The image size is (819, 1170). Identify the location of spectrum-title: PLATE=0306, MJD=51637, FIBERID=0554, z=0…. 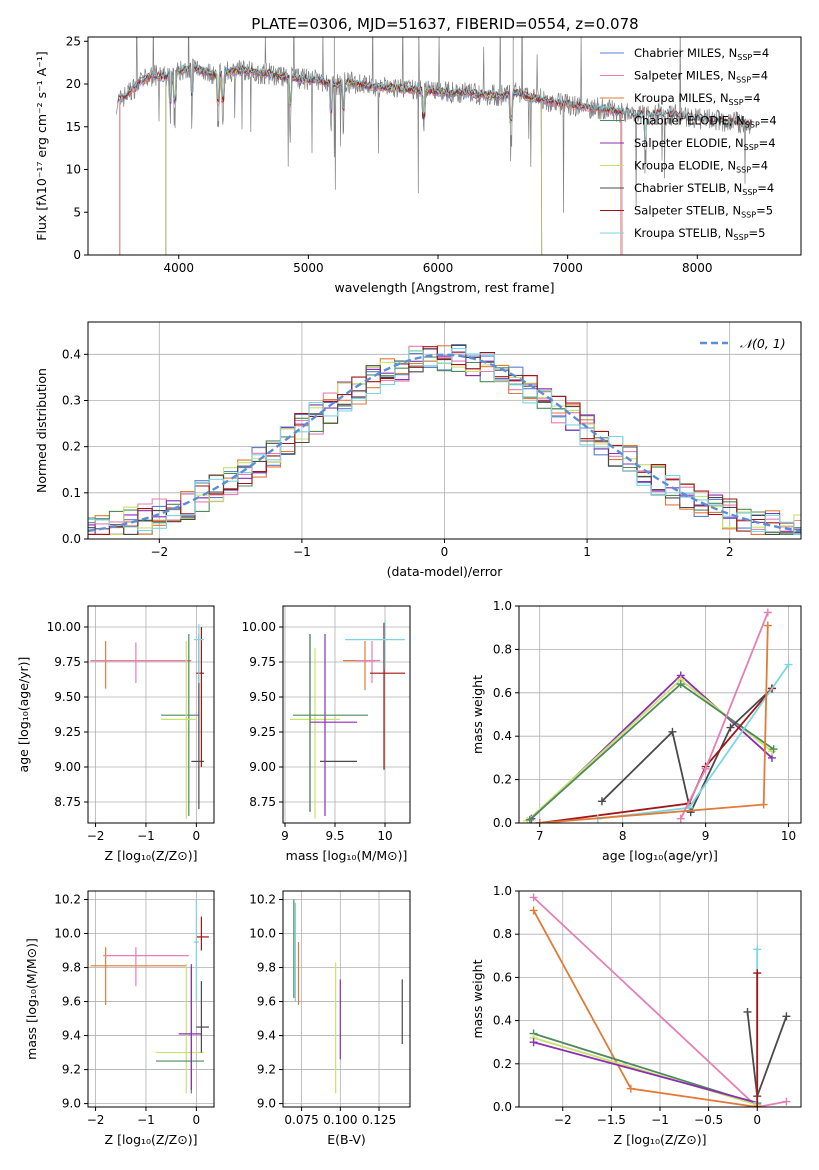
(444, 24).